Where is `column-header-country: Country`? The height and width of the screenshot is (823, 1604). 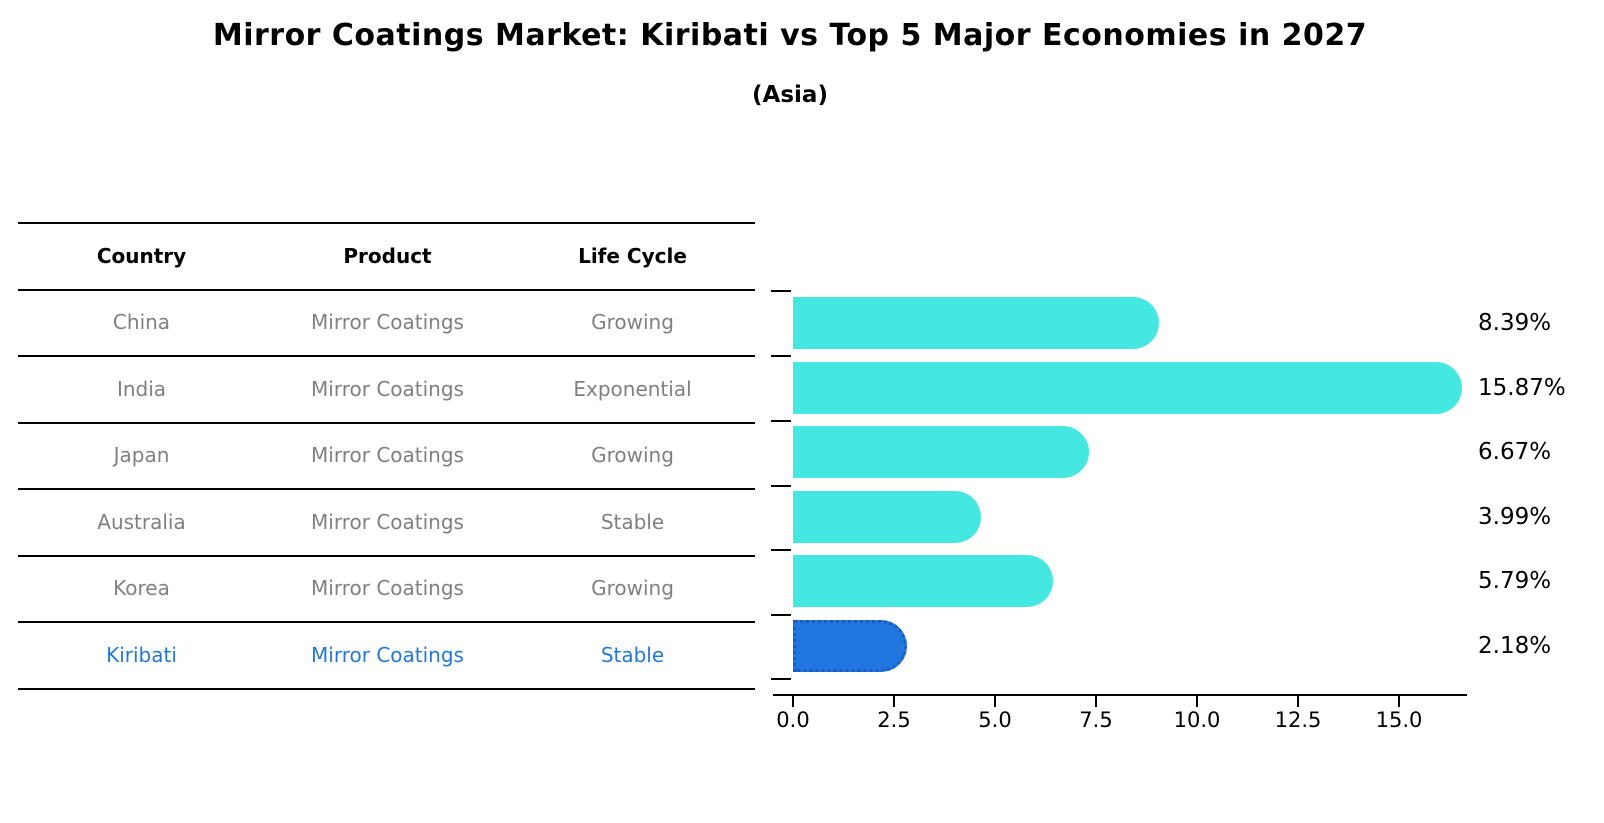 column-header-country: Country is located at coordinates (141, 255).